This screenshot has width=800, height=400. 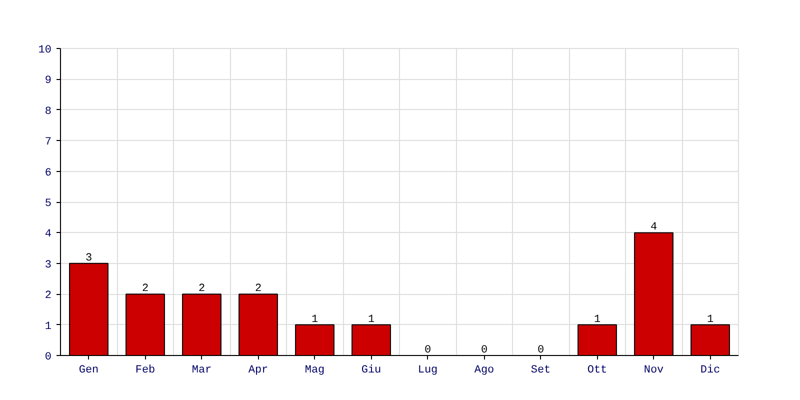 I want to click on x-tick-label: Set, so click(x=540, y=370).